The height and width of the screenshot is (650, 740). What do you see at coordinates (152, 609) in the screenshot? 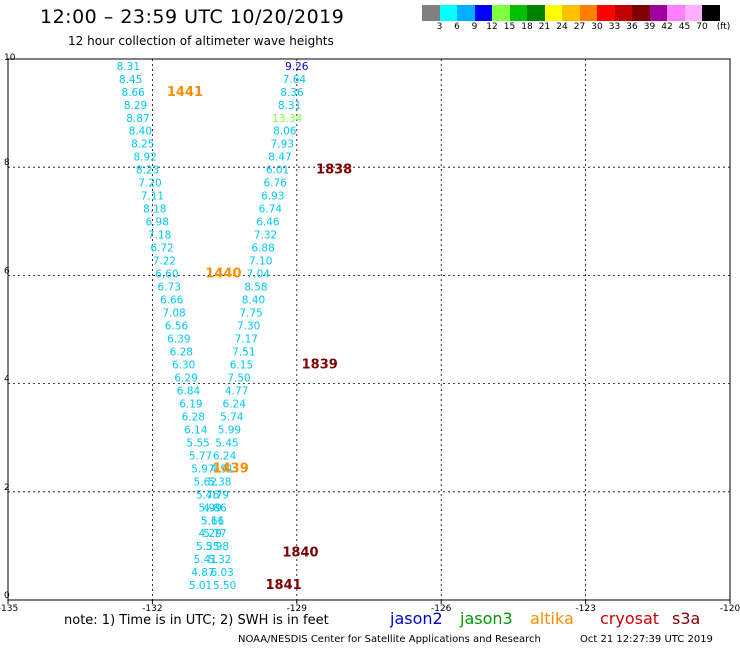
I see `x-tick-label: -132` at bounding box center [152, 609].